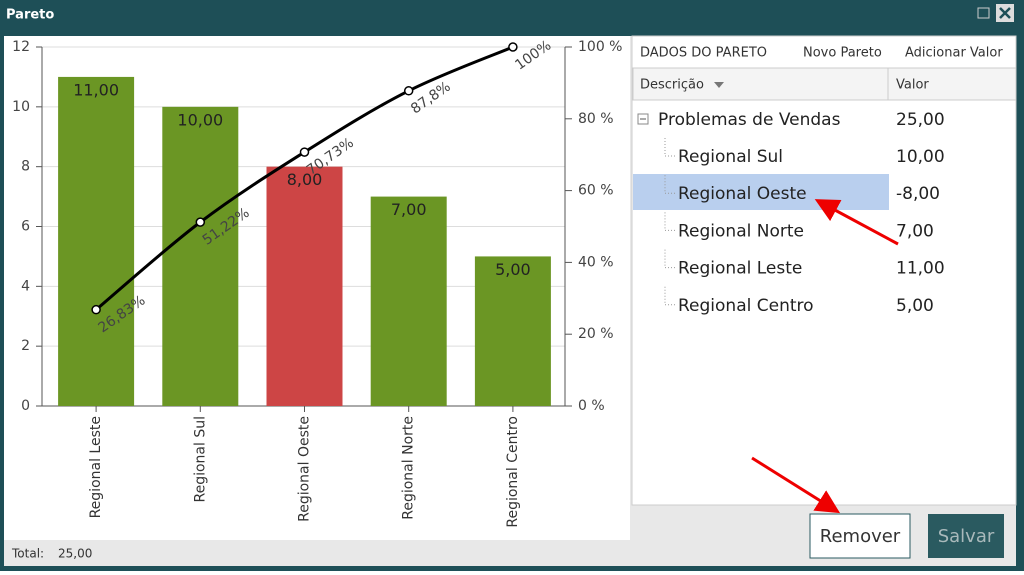 This screenshot has width=1024, height=575. Describe the element at coordinates (915, 306) in the screenshot. I see `tree-row-value: 5,00` at that location.